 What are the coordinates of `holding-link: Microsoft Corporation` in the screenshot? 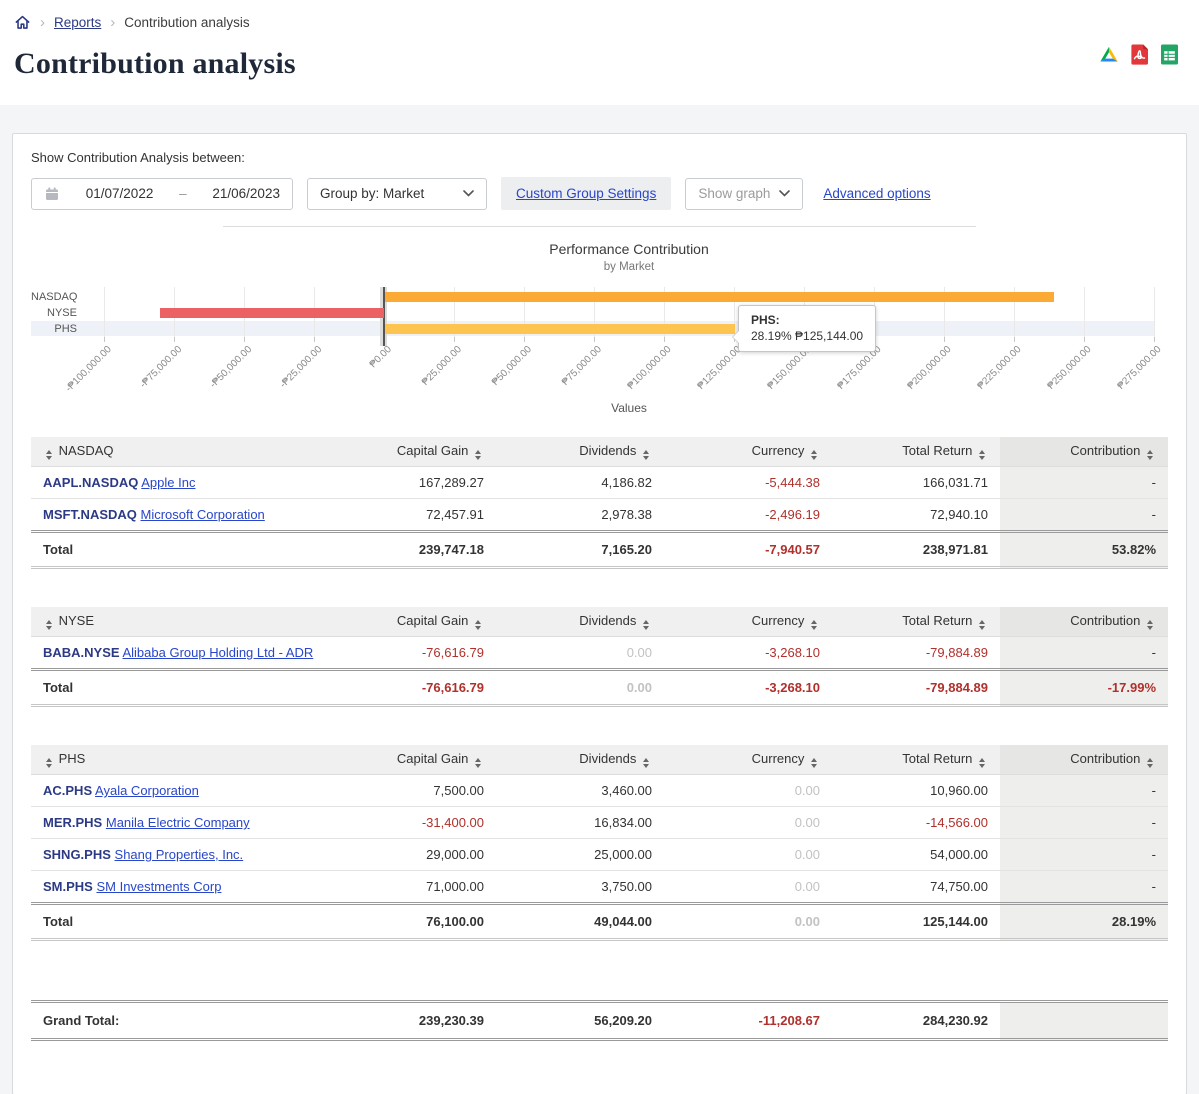 It's located at (202, 514).